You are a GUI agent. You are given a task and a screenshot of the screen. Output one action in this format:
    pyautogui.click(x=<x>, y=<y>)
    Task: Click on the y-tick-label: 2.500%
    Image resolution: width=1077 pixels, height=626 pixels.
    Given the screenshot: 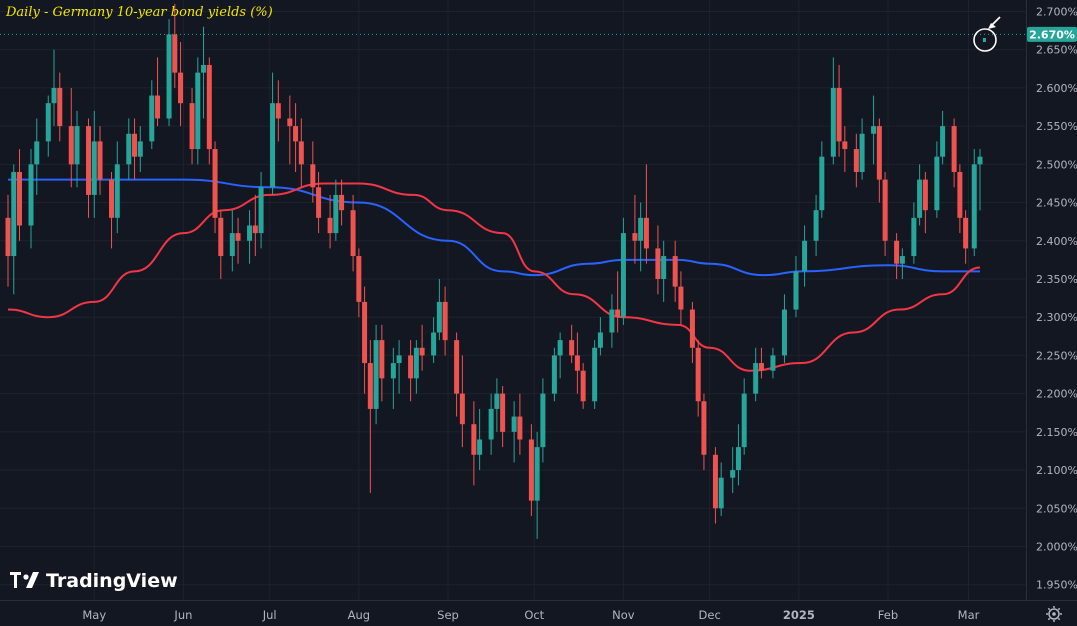 What is the action you would take?
    pyautogui.click(x=1056, y=164)
    